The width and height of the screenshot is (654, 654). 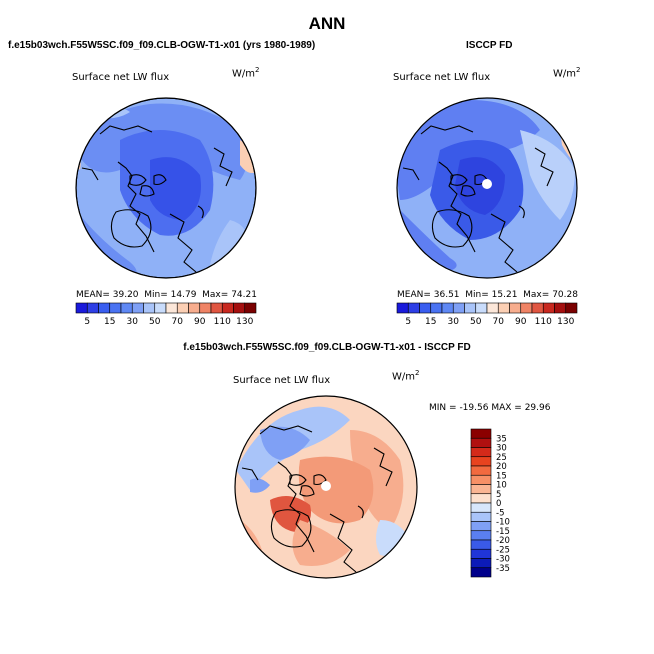 I want to click on panel1-map, so click(x=166, y=188).